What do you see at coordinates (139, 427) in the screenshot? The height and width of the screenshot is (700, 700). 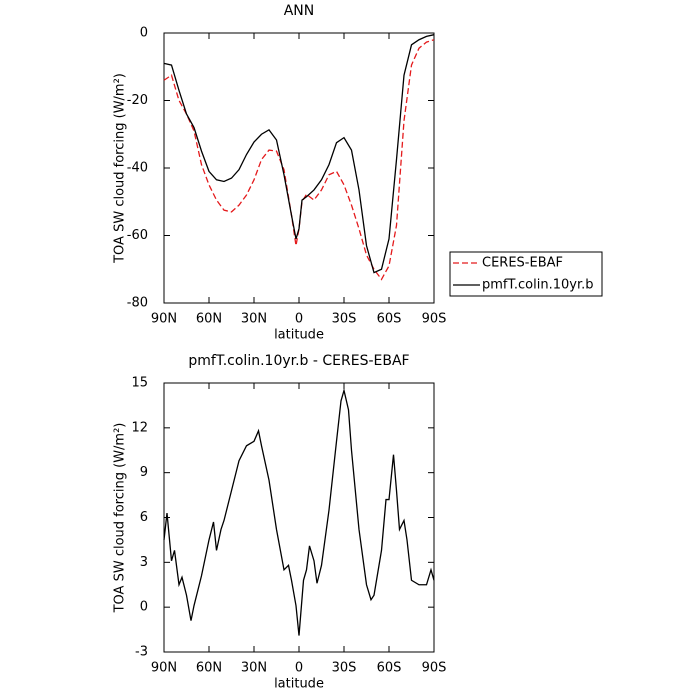 I see `y-tick-label: 12` at bounding box center [139, 427].